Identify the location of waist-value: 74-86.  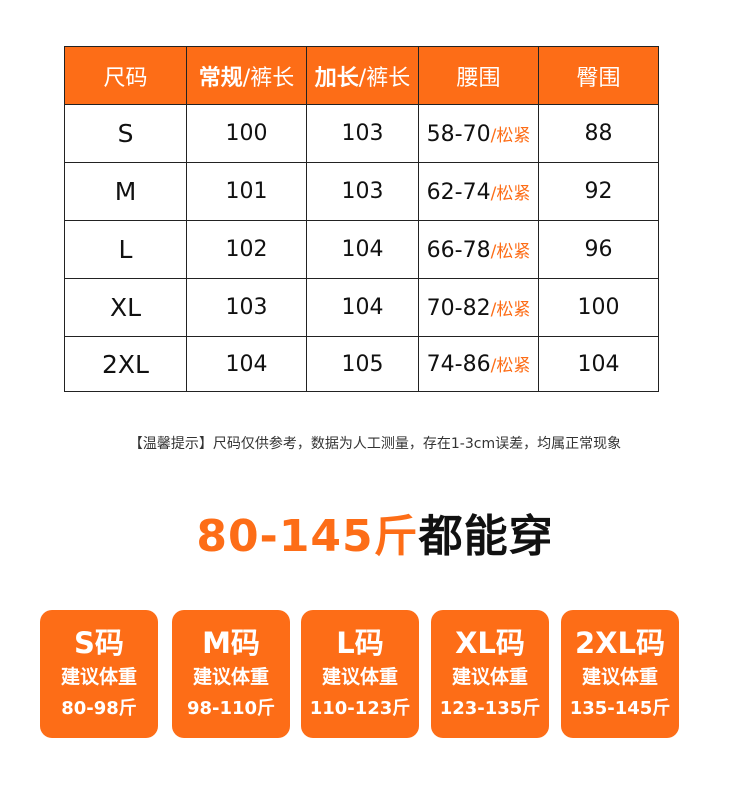
(458, 364).